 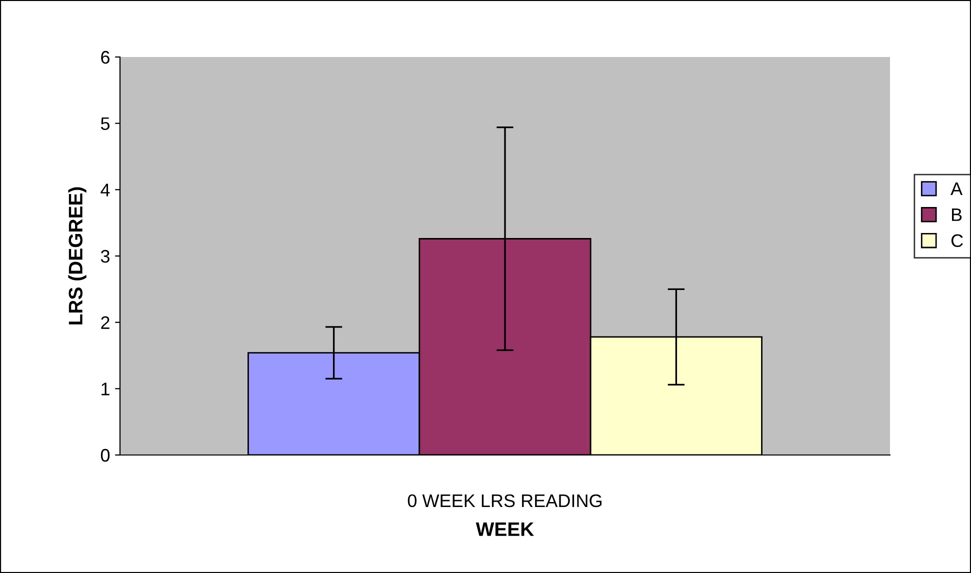 What do you see at coordinates (77, 255) in the screenshot?
I see `y-axis-title: LRS (DEGREE)` at bounding box center [77, 255].